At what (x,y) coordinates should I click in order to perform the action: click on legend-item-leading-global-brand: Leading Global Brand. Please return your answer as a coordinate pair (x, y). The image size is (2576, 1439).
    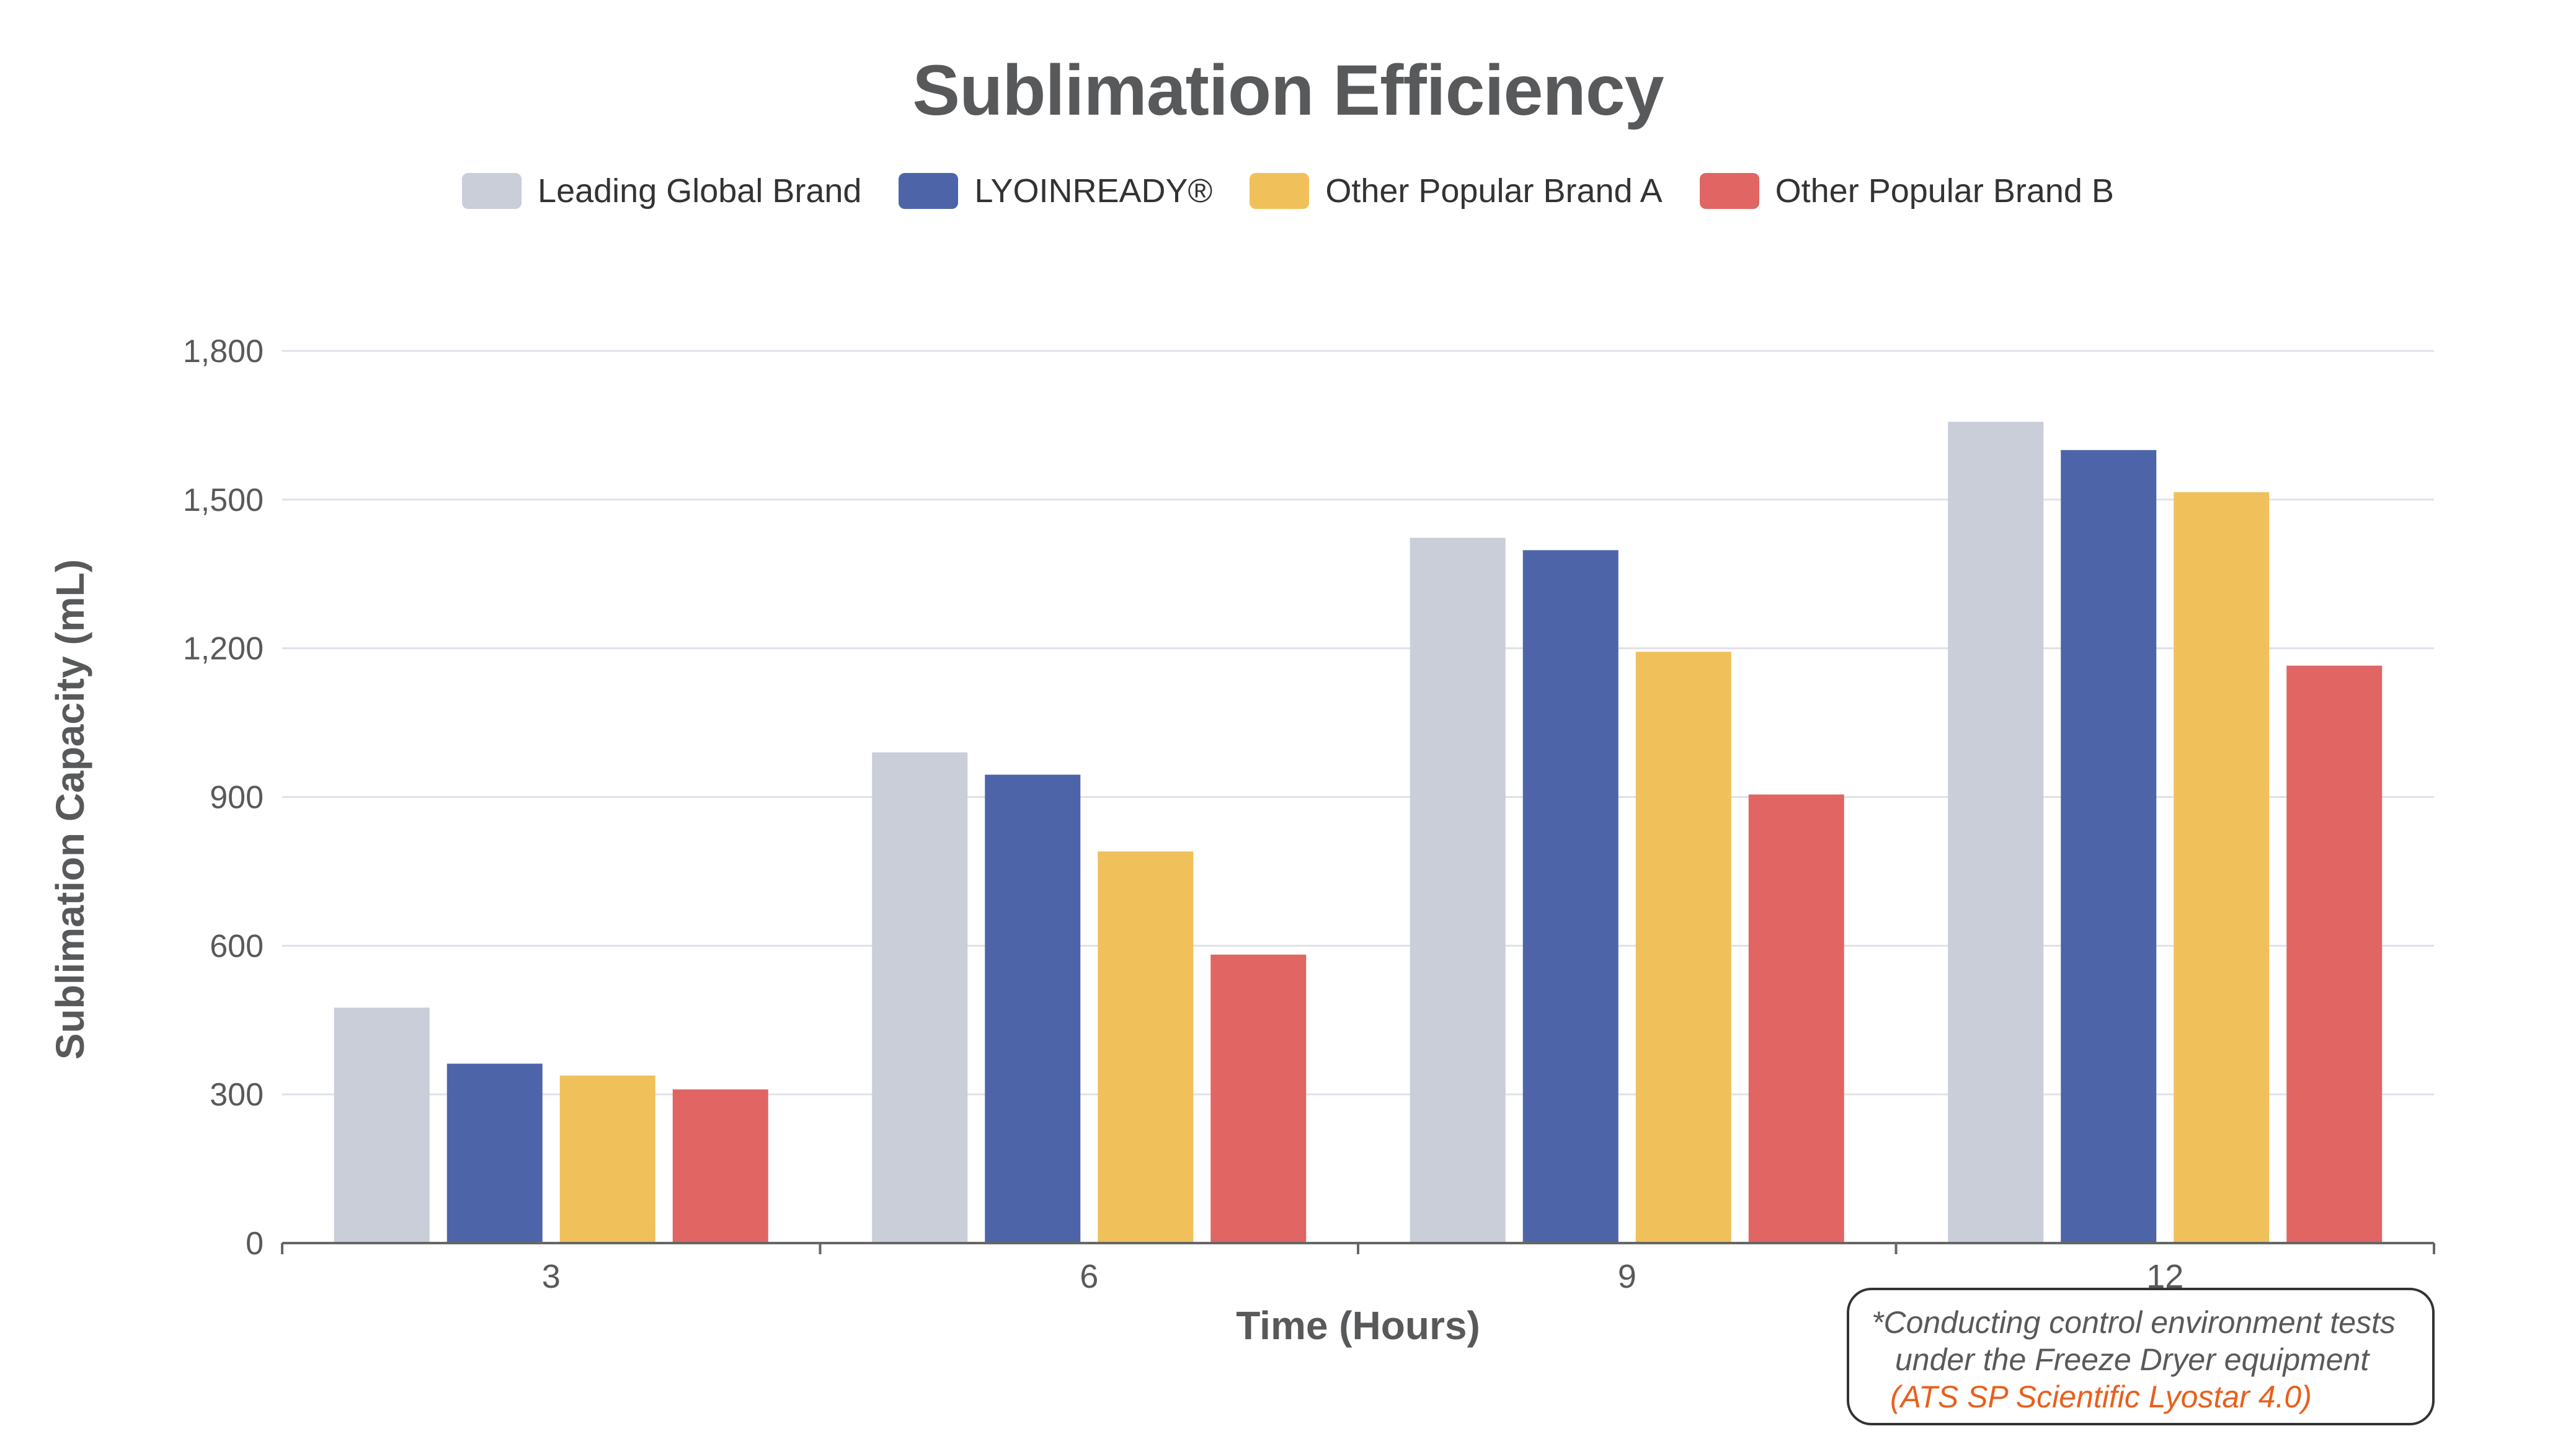
    Looking at the image, I should click on (661, 191).